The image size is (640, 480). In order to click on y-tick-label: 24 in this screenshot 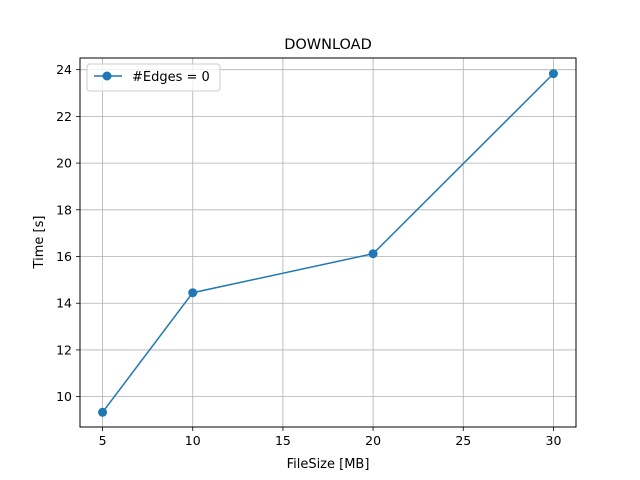, I will do `click(64, 69)`.